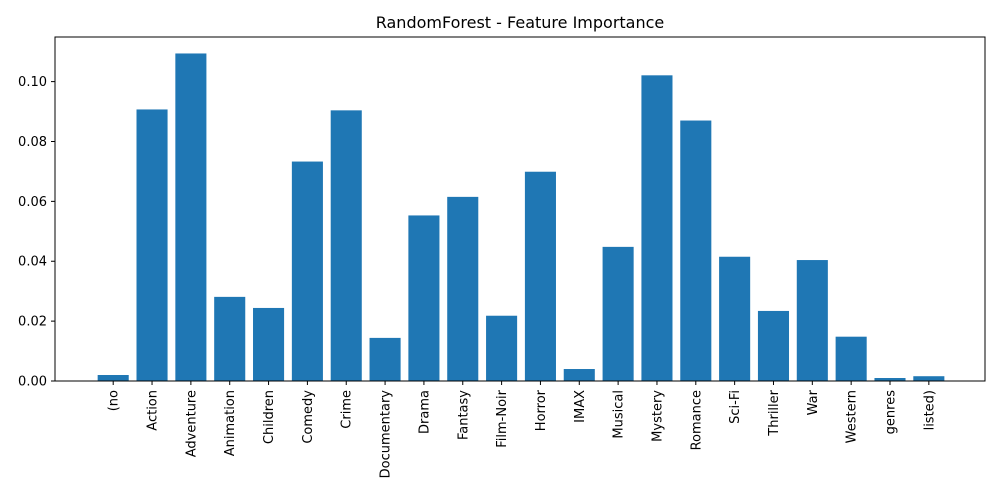 This screenshot has width=1000, height=500. I want to click on bar-documentary, so click(385, 359).